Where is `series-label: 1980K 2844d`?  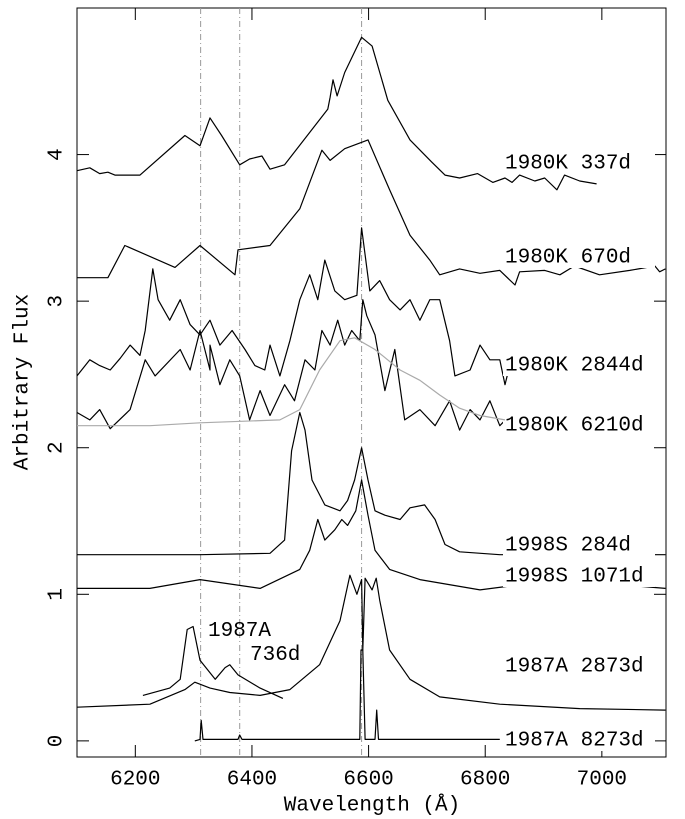 series-label: 1980K 2844d is located at coordinates (574, 366).